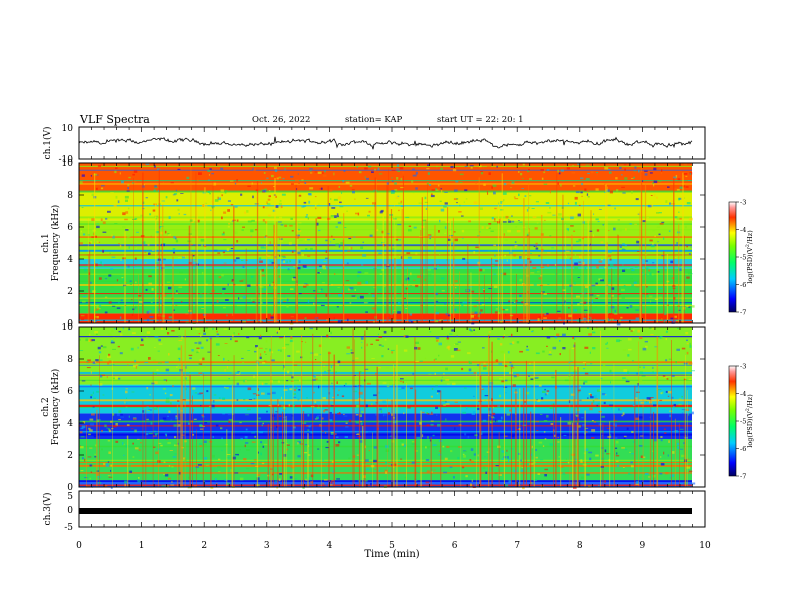 The image size is (792, 612). What do you see at coordinates (68, 164) in the screenshot?
I see `freq-tick-label: 10` at bounding box center [68, 164].